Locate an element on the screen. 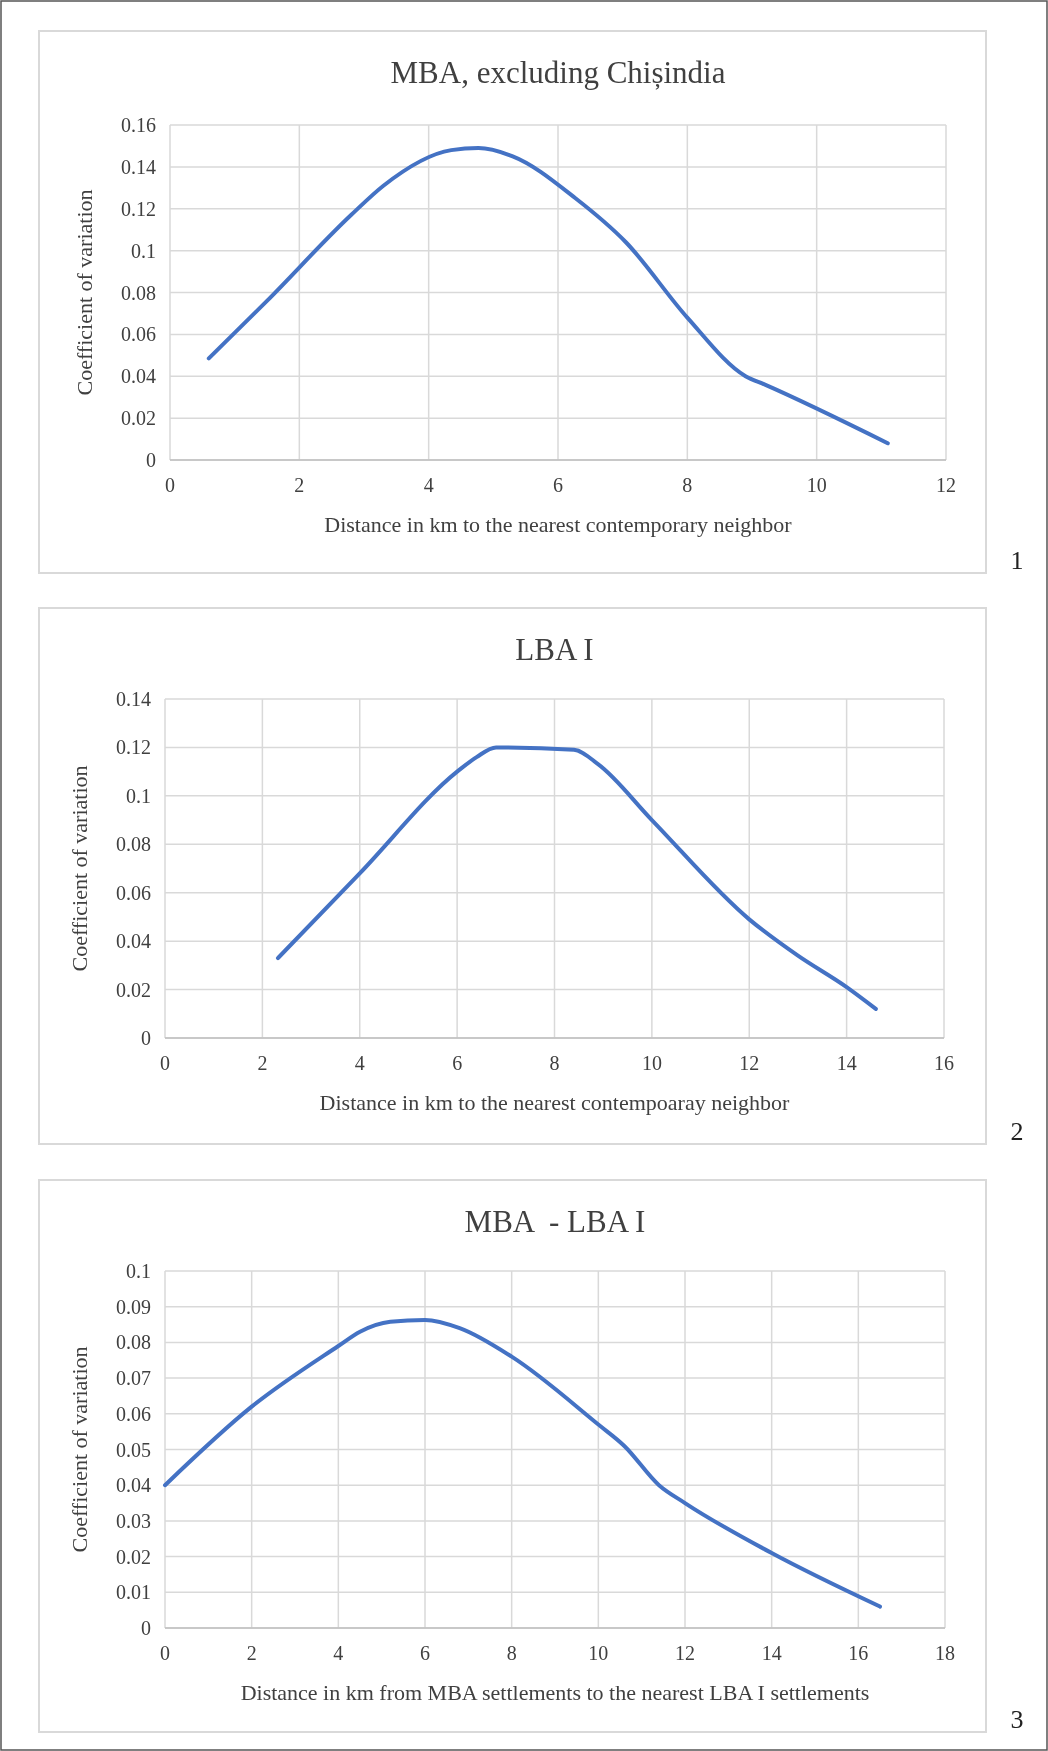 The width and height of the screenshot is (1048, 1751). chart-title: MBA - LBA I is located at coordinates (555, 1221).